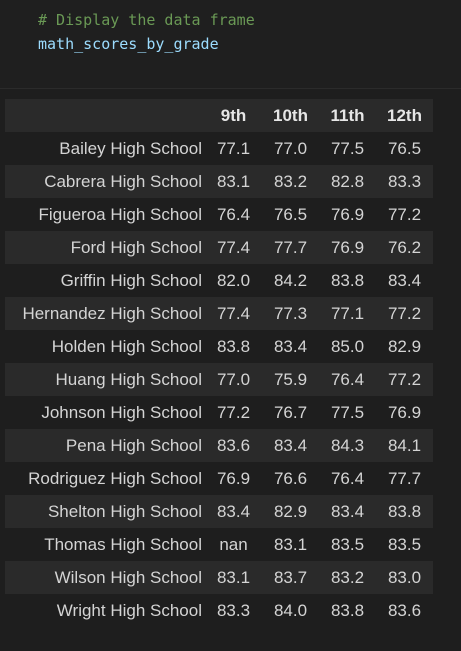 The width and height of the screenshot is (461, 651). I want to click on table-cell: 82.0, so click(233, 280).